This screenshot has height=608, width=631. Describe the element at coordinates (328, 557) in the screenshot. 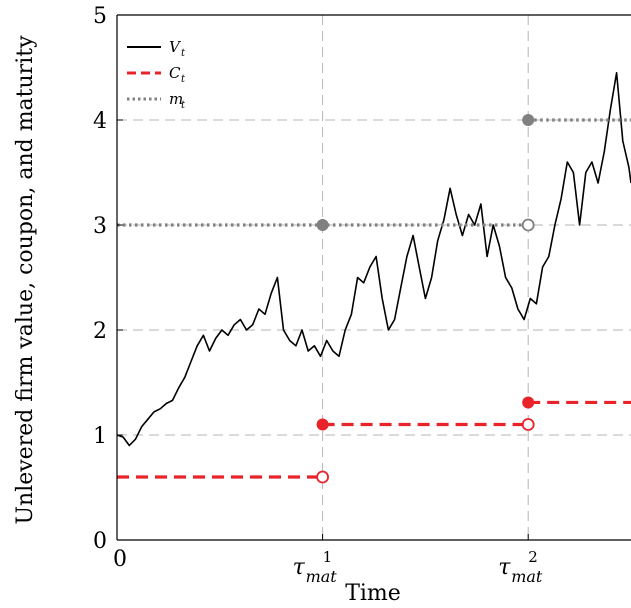

I see `x-tick-superscript: 1` at that location.